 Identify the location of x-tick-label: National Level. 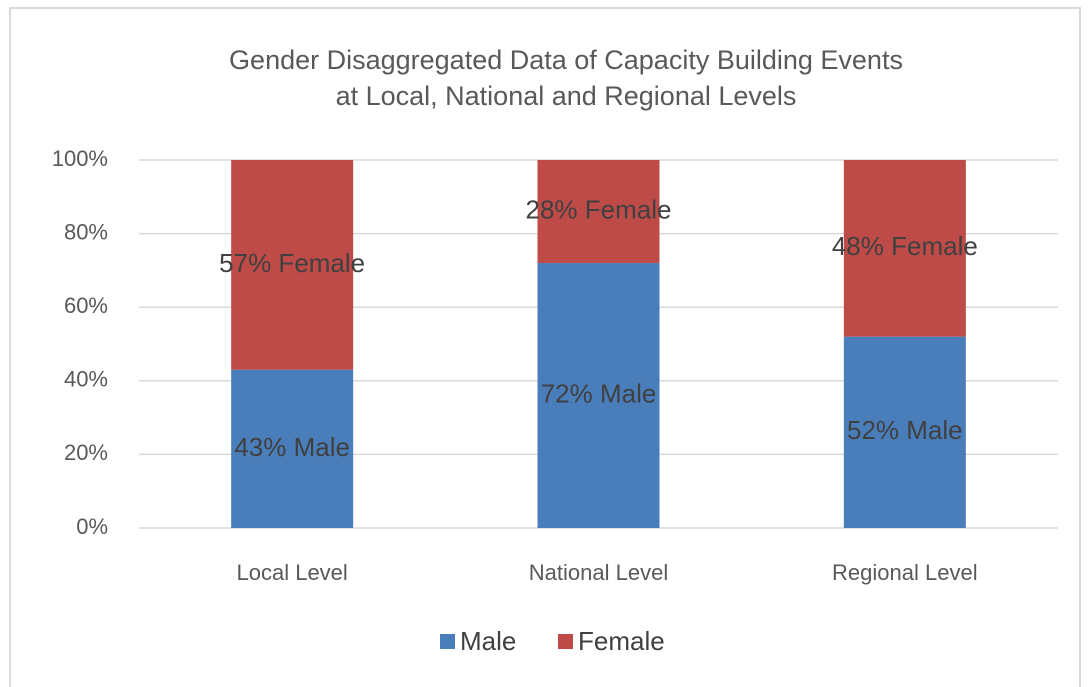
(598, 572).